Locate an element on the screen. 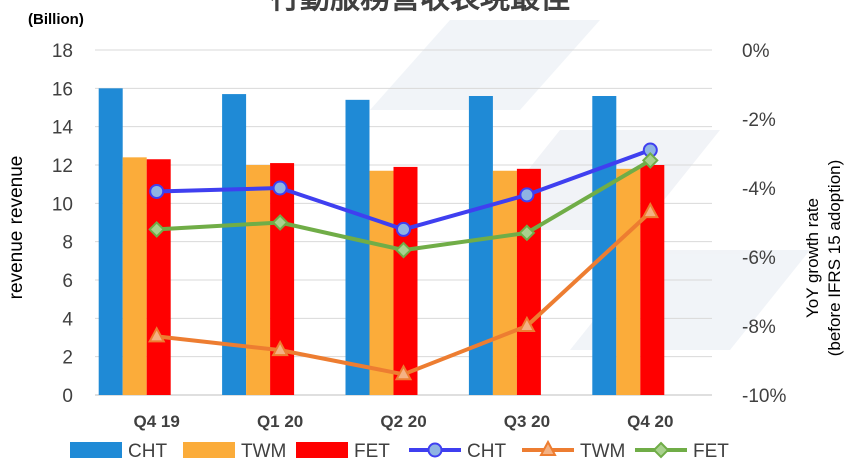 The image size is (850, 472). y-right-axis-label-line1: YoY growth rate is located at coordinates (812, 258).